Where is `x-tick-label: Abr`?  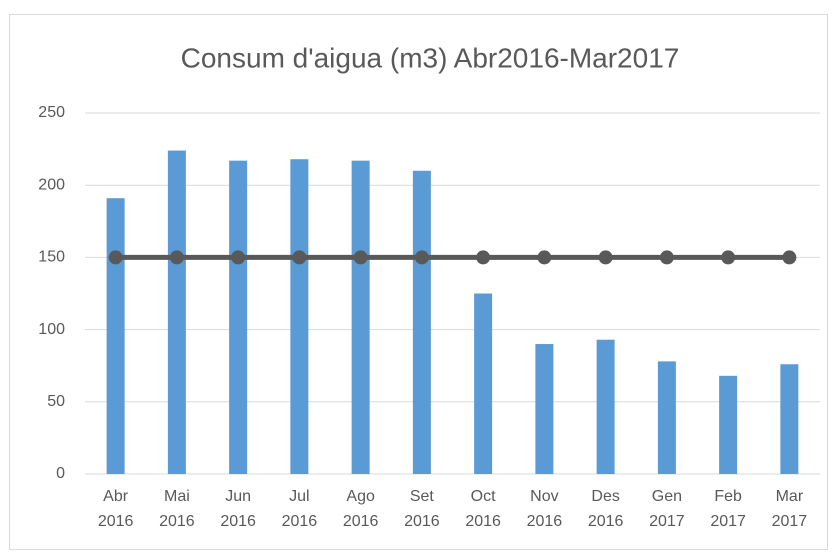
x-tick-label: Abr is located at coordinates (116, 496).